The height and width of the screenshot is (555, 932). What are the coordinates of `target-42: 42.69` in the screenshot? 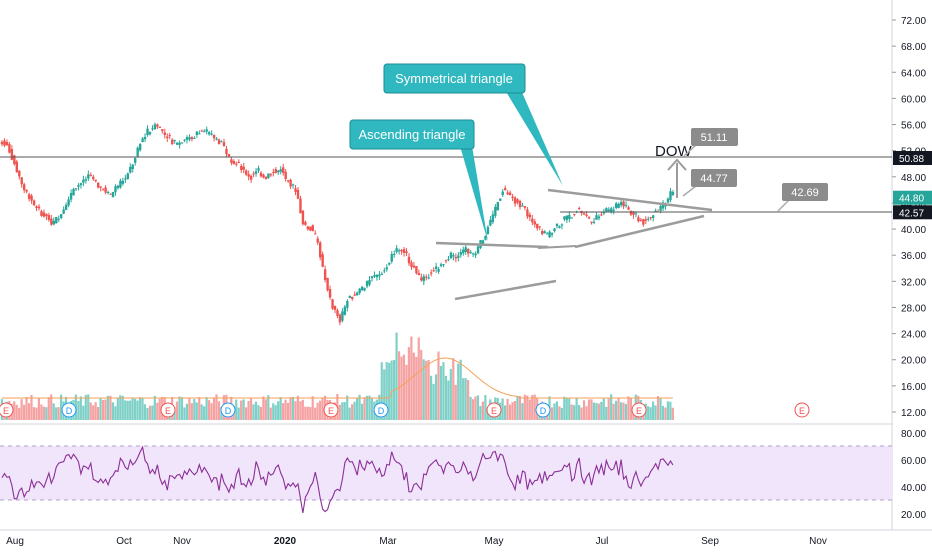 It's located at (802, 197).